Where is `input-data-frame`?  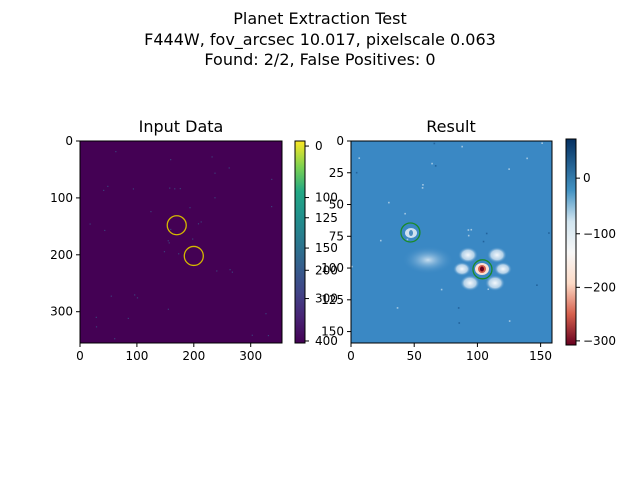
input-data-frame is located at coordinates (181, 242).